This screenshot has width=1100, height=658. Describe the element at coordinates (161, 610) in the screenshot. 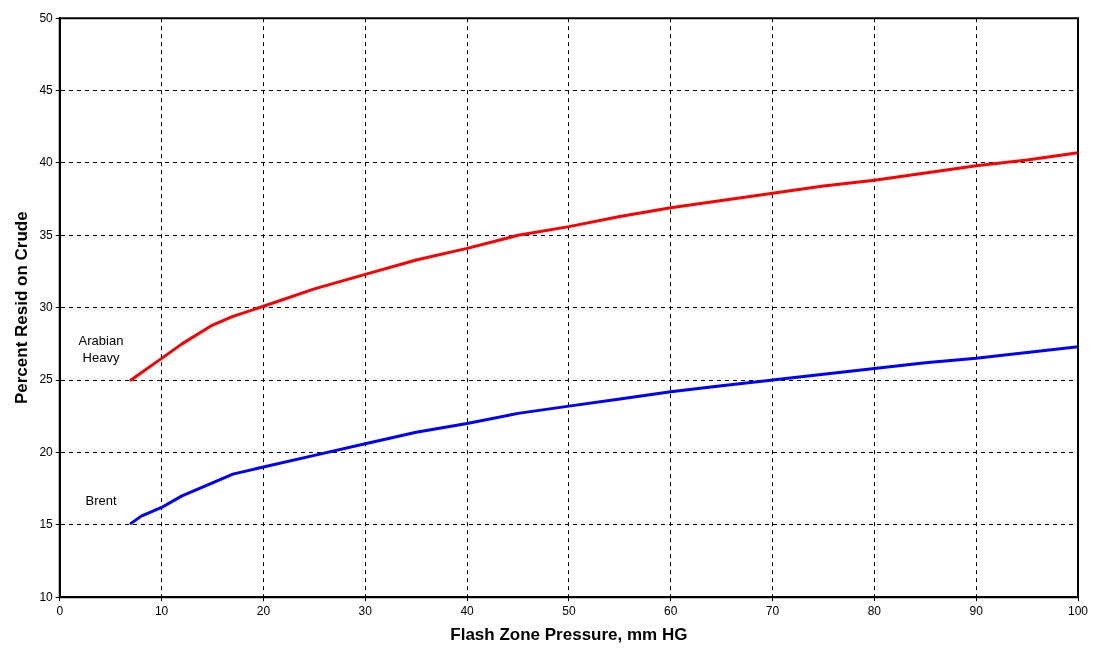

I see `x-tick-label: 10` at that location.